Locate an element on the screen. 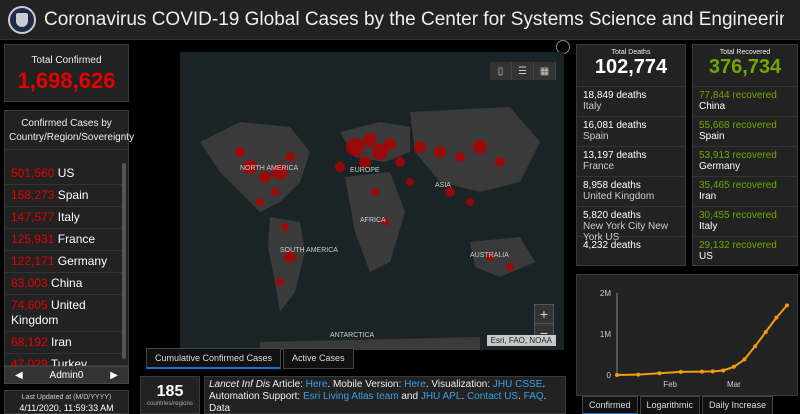 This screenshot has height=414, width=800. list-icon: ☰ is located at coordinates (523, 71).